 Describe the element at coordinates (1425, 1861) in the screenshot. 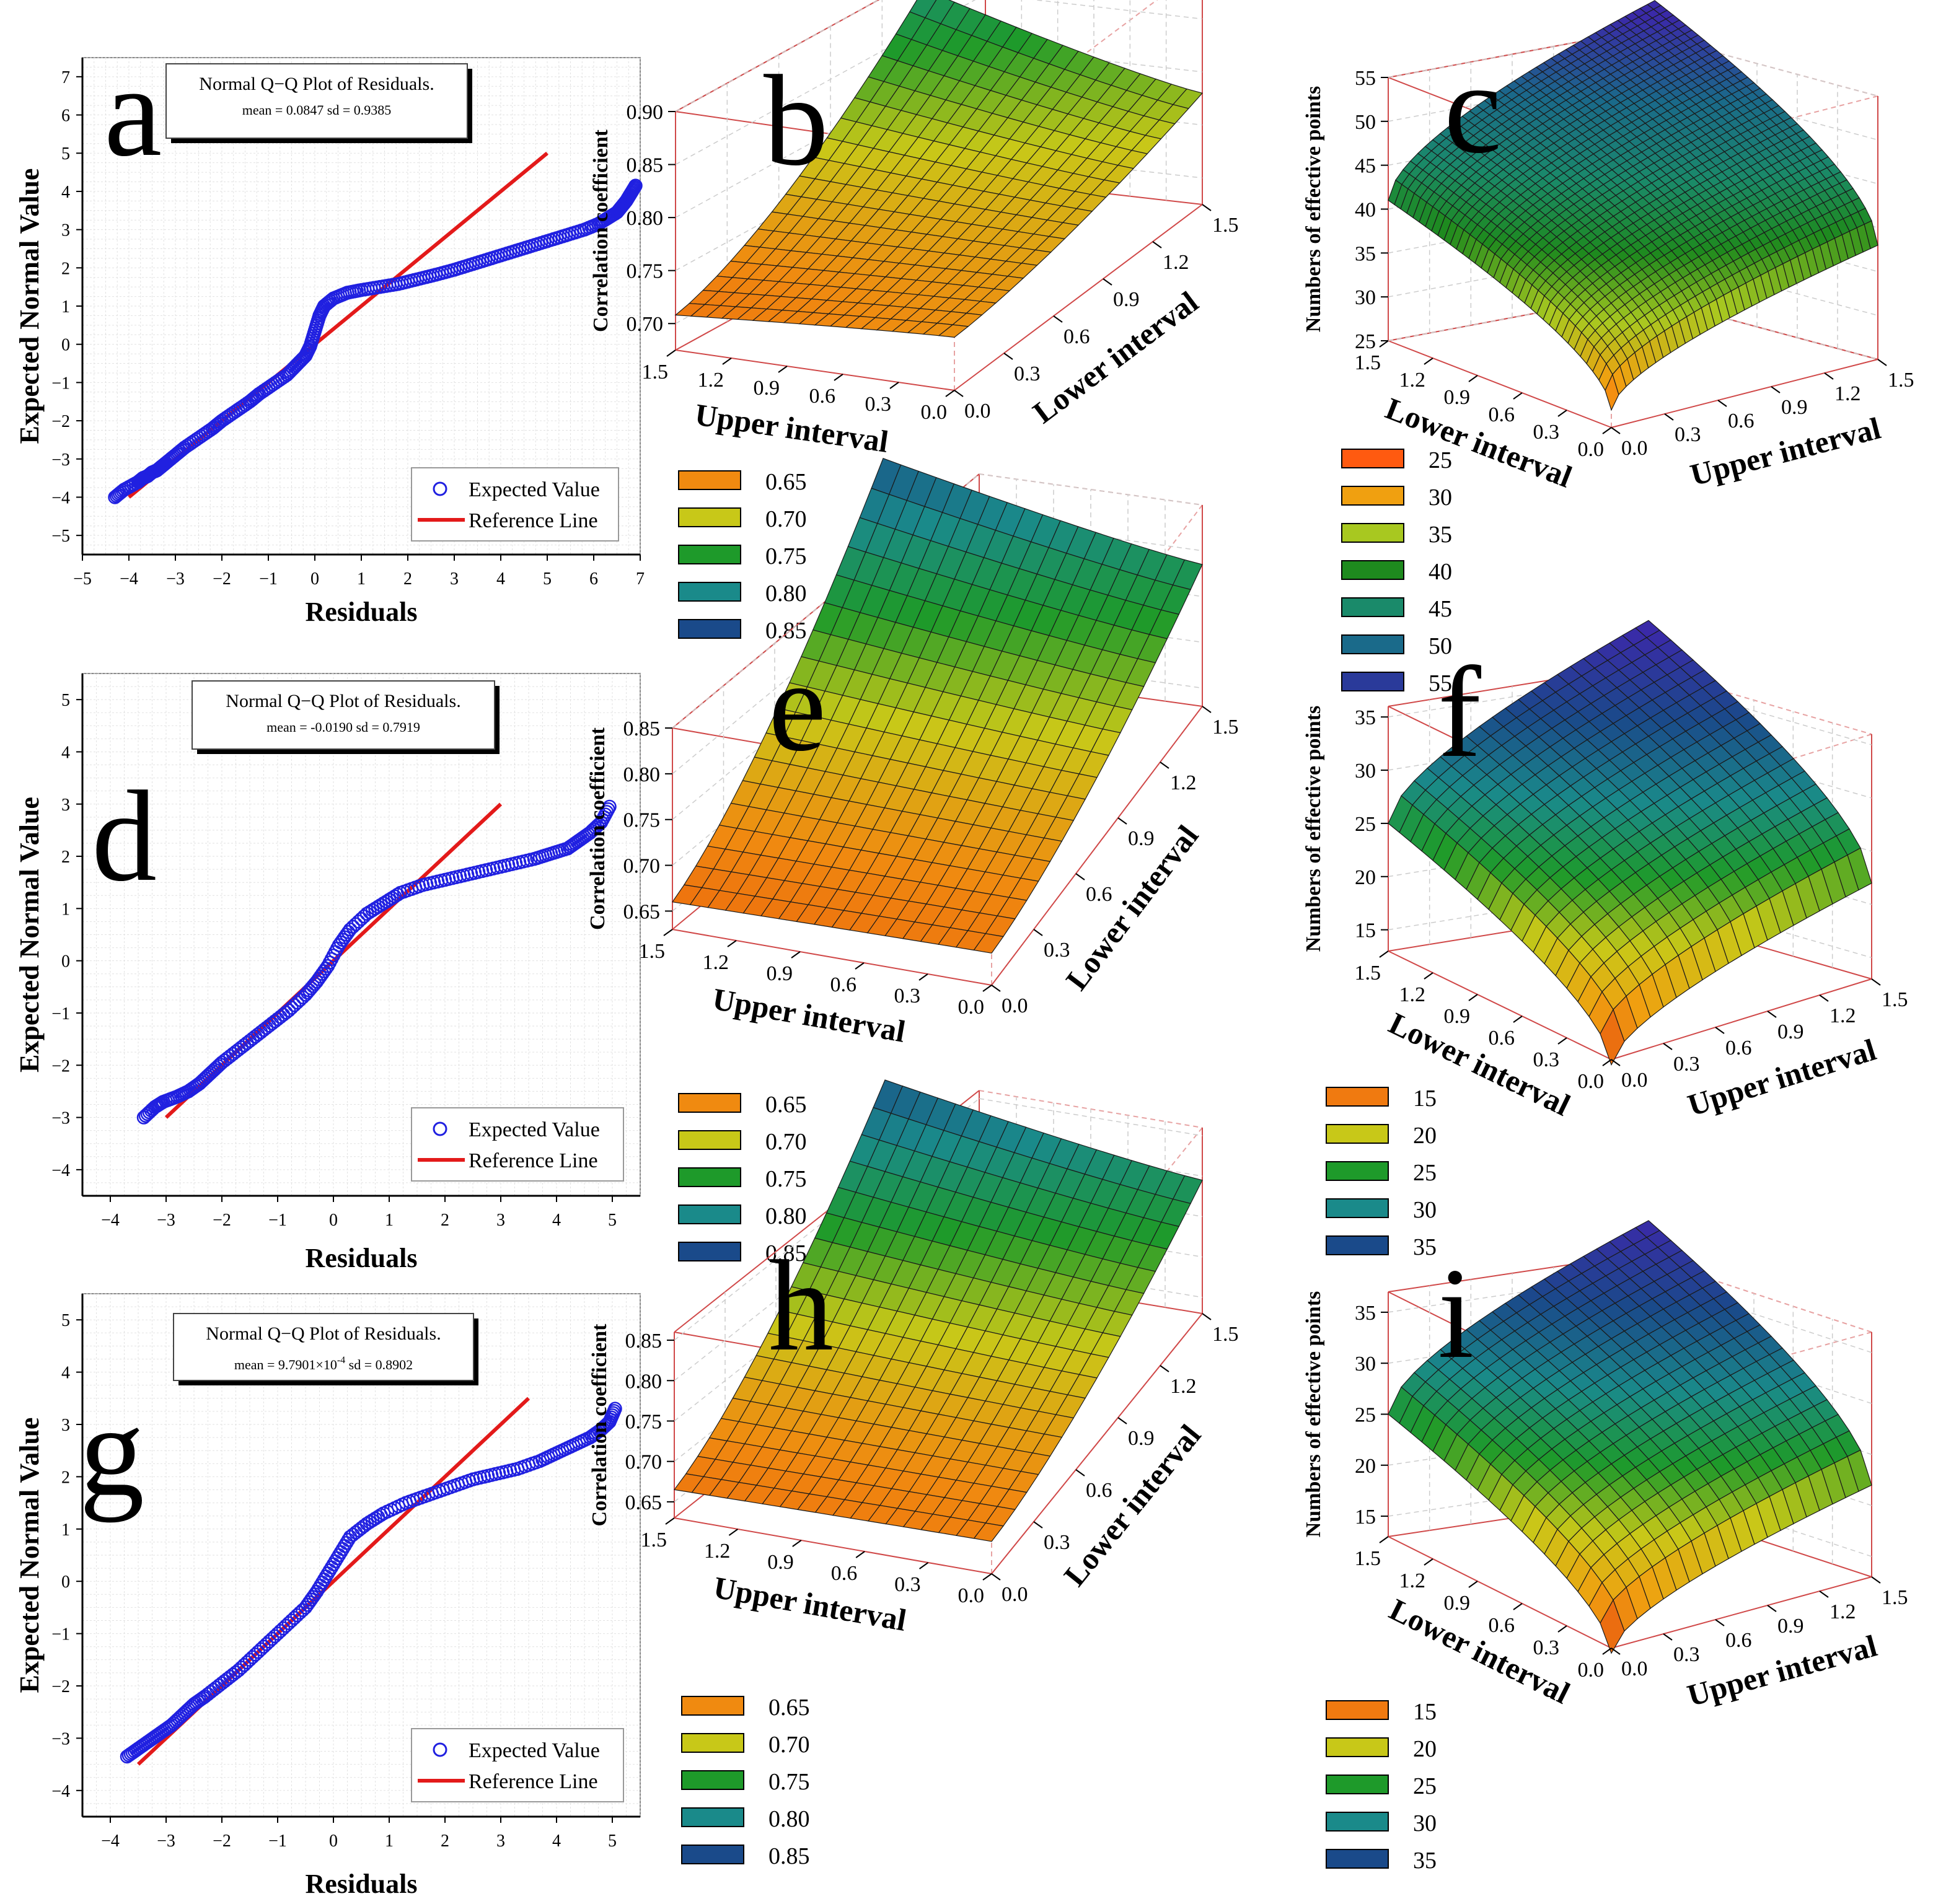

I see `legend-value: 35` at that location.